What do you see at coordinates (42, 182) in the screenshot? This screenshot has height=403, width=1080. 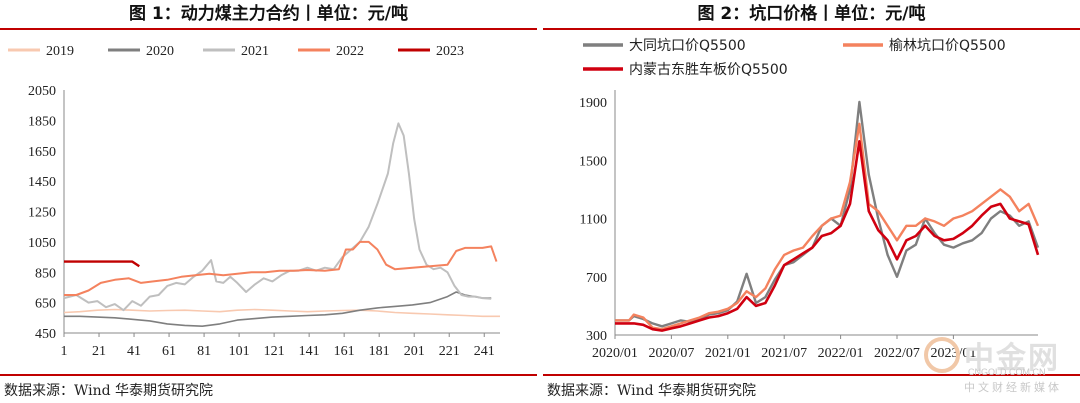 I see `y-tick-label: 1450` at bounding box center [42, 182].